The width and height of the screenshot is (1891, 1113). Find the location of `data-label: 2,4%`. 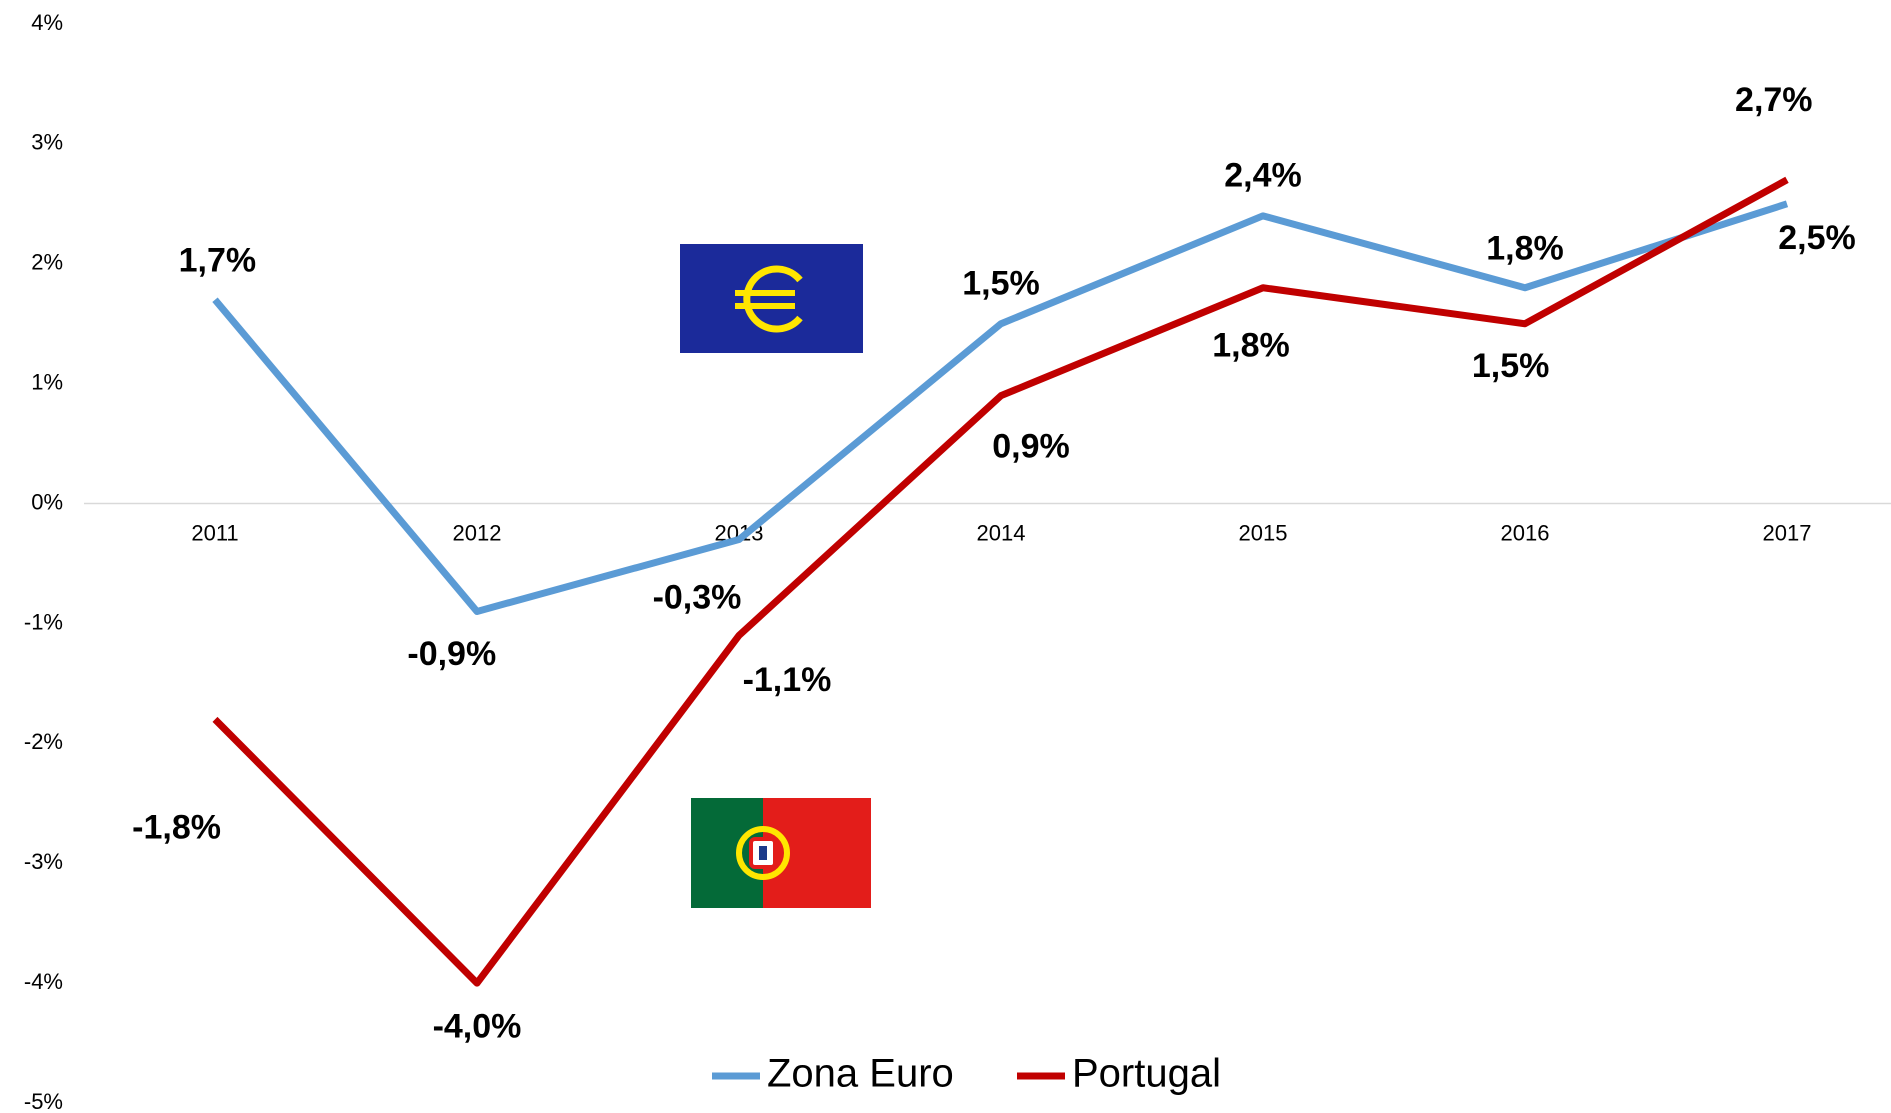

data-label: 2,4% is located at coordinates (1263, 175).